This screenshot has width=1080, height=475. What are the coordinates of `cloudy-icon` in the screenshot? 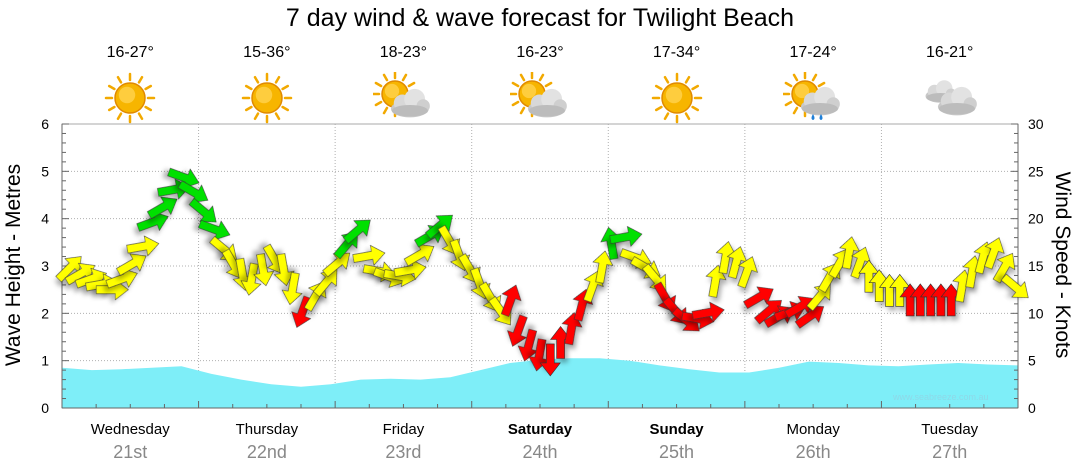 It's located at (950, 98).